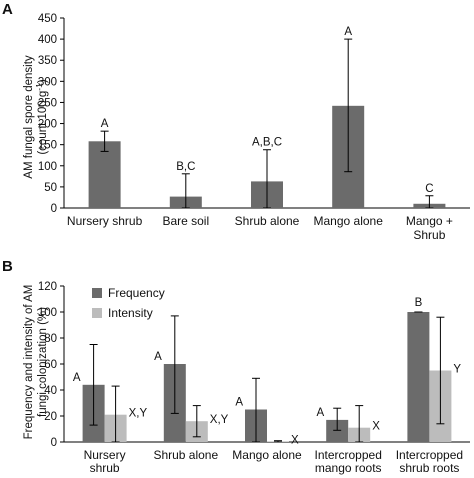  What do you see at coordinates (47, 287) in the screenshot?
I see `chart-b-ytick-label: 120` at bounding box center [47, 287].